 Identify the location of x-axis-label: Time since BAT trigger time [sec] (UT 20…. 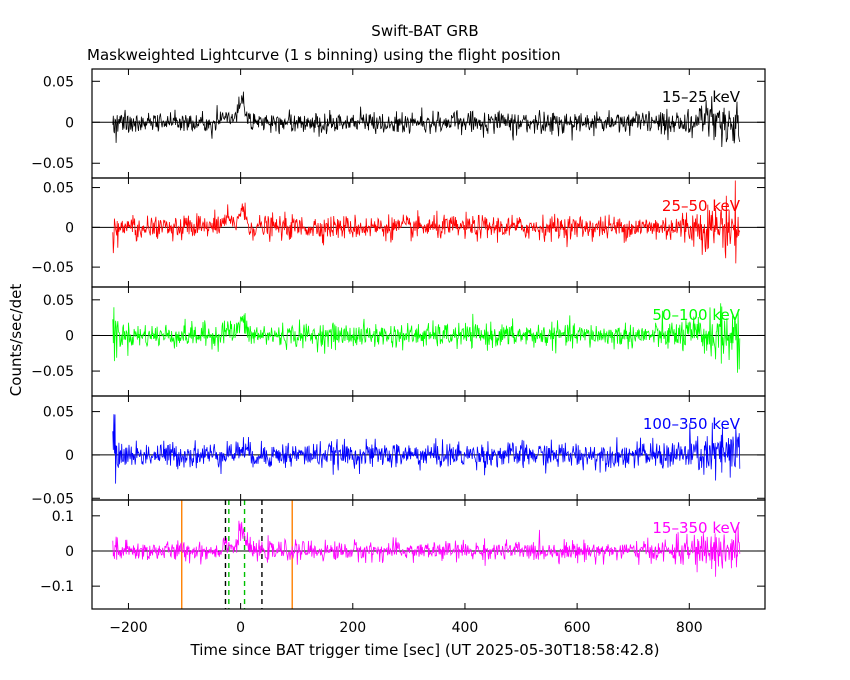
(425, 650).